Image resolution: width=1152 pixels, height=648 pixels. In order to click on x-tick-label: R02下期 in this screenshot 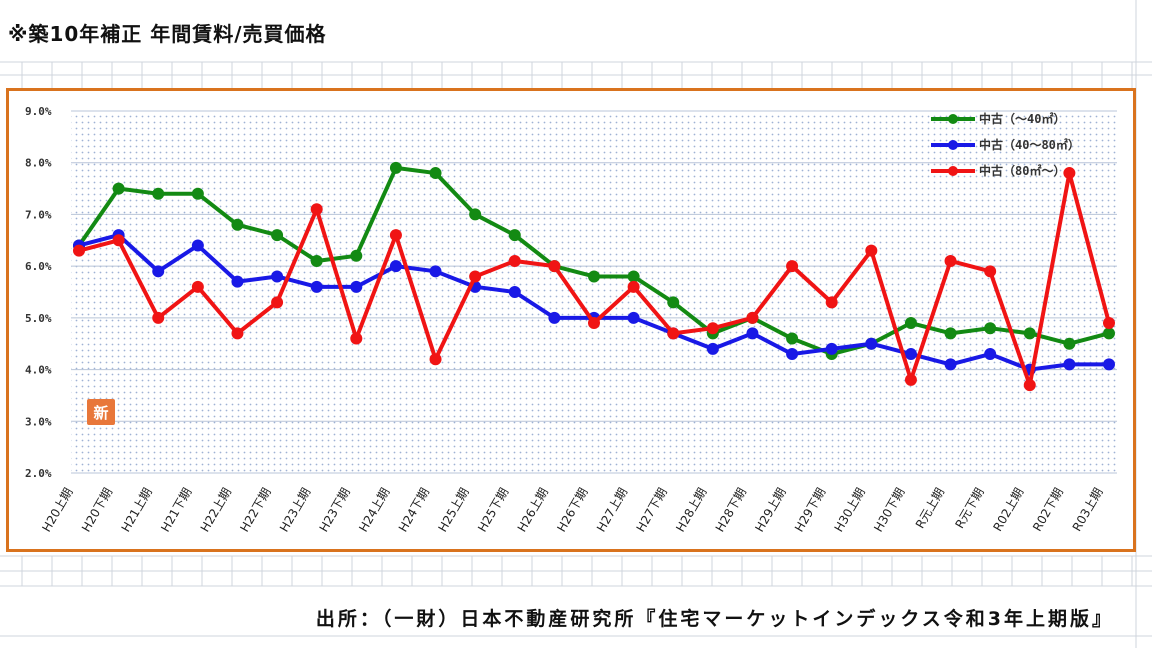, I will do `click(1048, 510)`.